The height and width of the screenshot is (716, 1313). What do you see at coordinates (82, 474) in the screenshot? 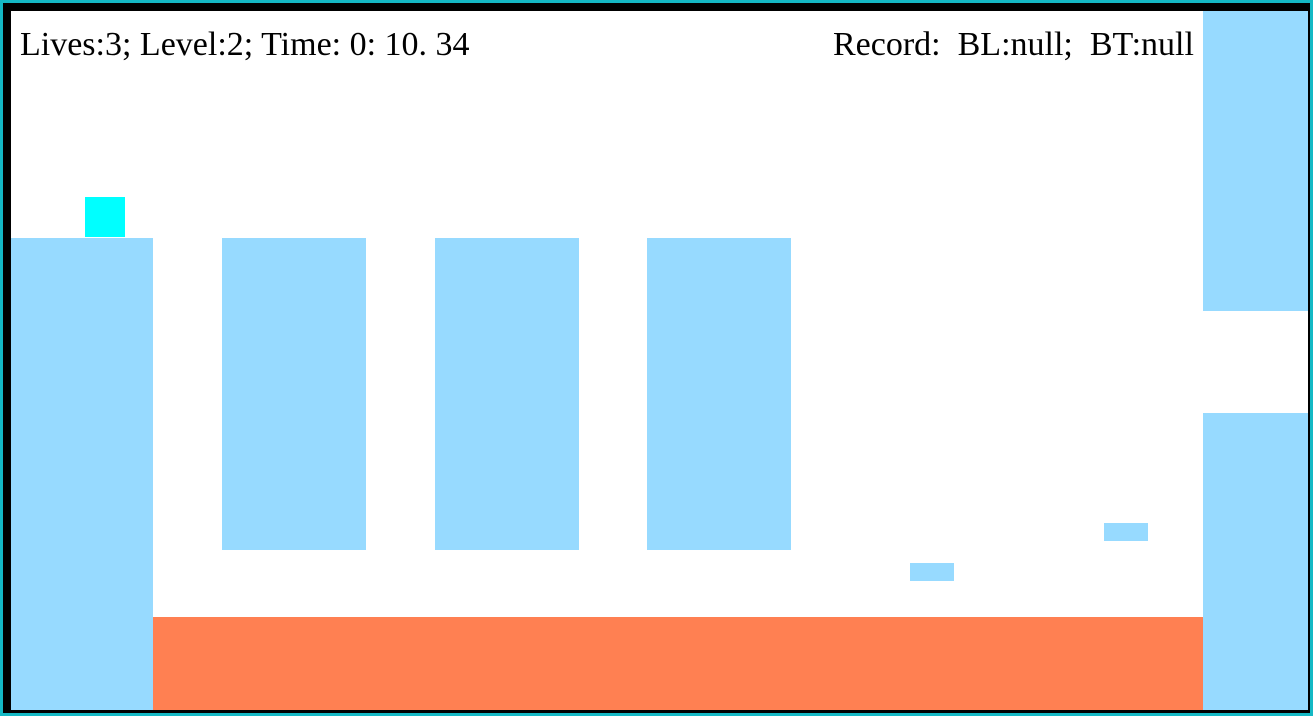
I see `left-wall-platform` at bounding box center [82, 474].